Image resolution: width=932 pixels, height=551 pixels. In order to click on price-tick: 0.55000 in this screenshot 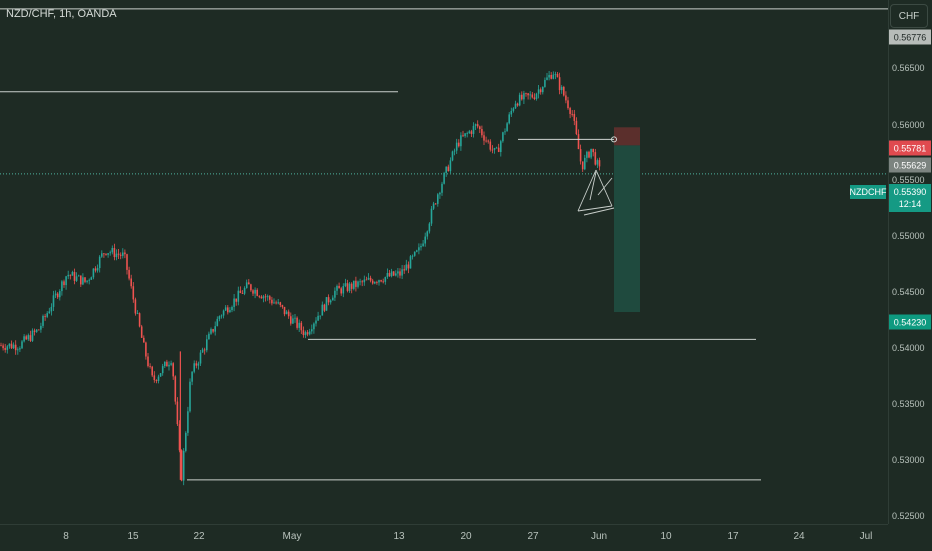, I will do `click(908, 236)`.